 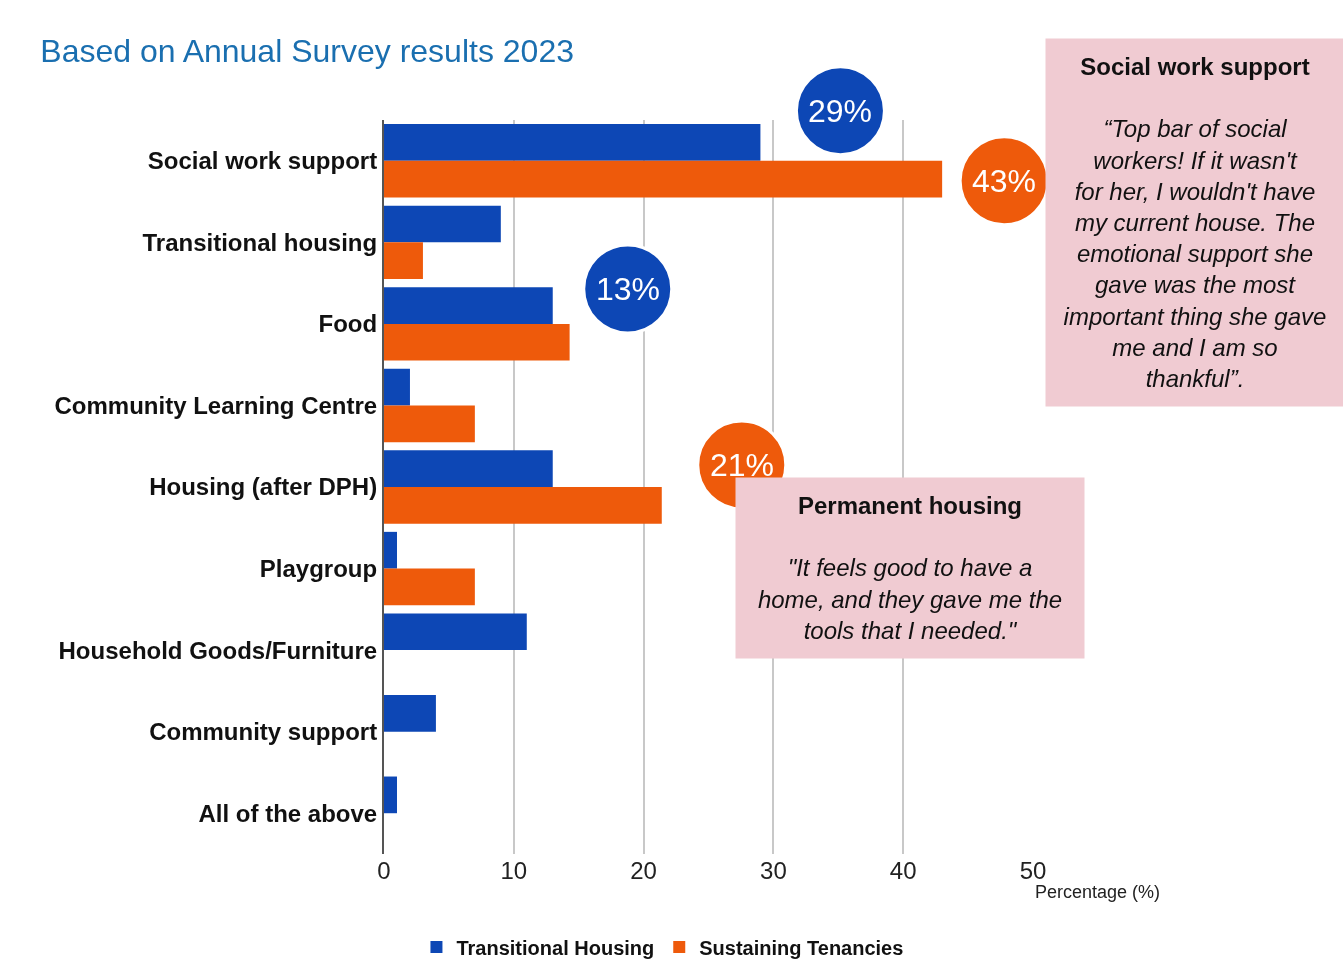 I want to click on x-tick-label: 40, so click(x=903, y=870).